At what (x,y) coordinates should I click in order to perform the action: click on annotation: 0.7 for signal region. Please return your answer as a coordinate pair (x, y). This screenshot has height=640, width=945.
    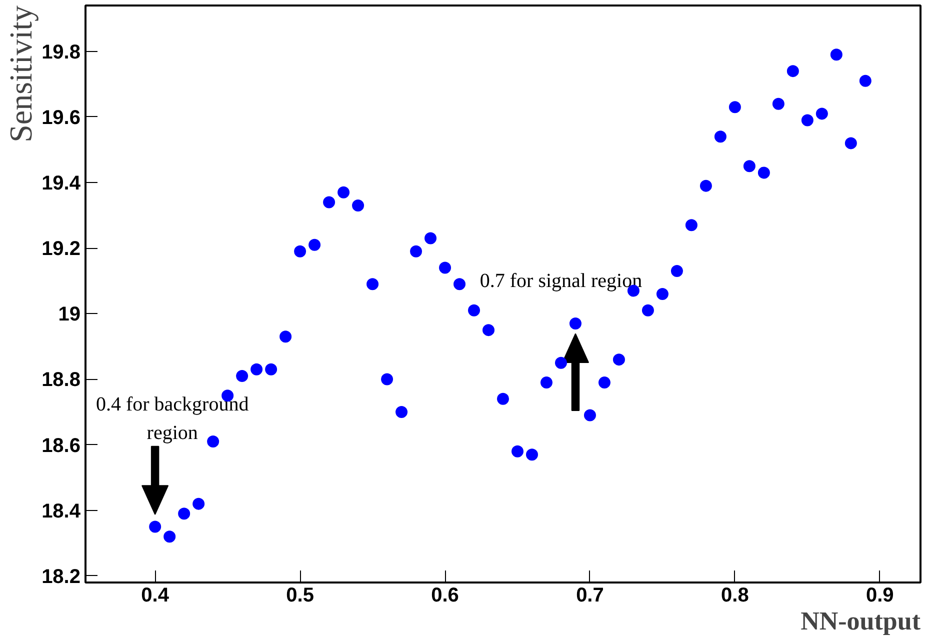
    Looking at the image, I should click on (561, 281).